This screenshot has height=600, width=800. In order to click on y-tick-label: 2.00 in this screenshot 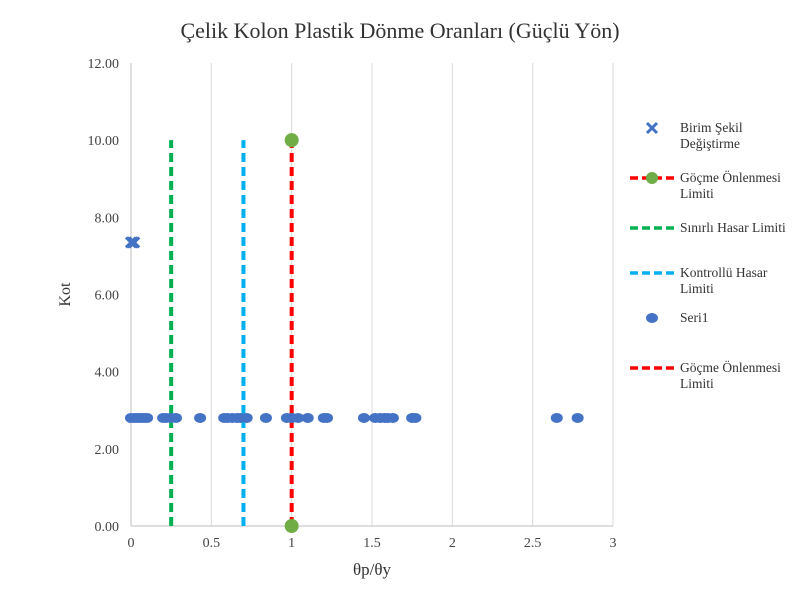, I will do `click(107, 450)`.